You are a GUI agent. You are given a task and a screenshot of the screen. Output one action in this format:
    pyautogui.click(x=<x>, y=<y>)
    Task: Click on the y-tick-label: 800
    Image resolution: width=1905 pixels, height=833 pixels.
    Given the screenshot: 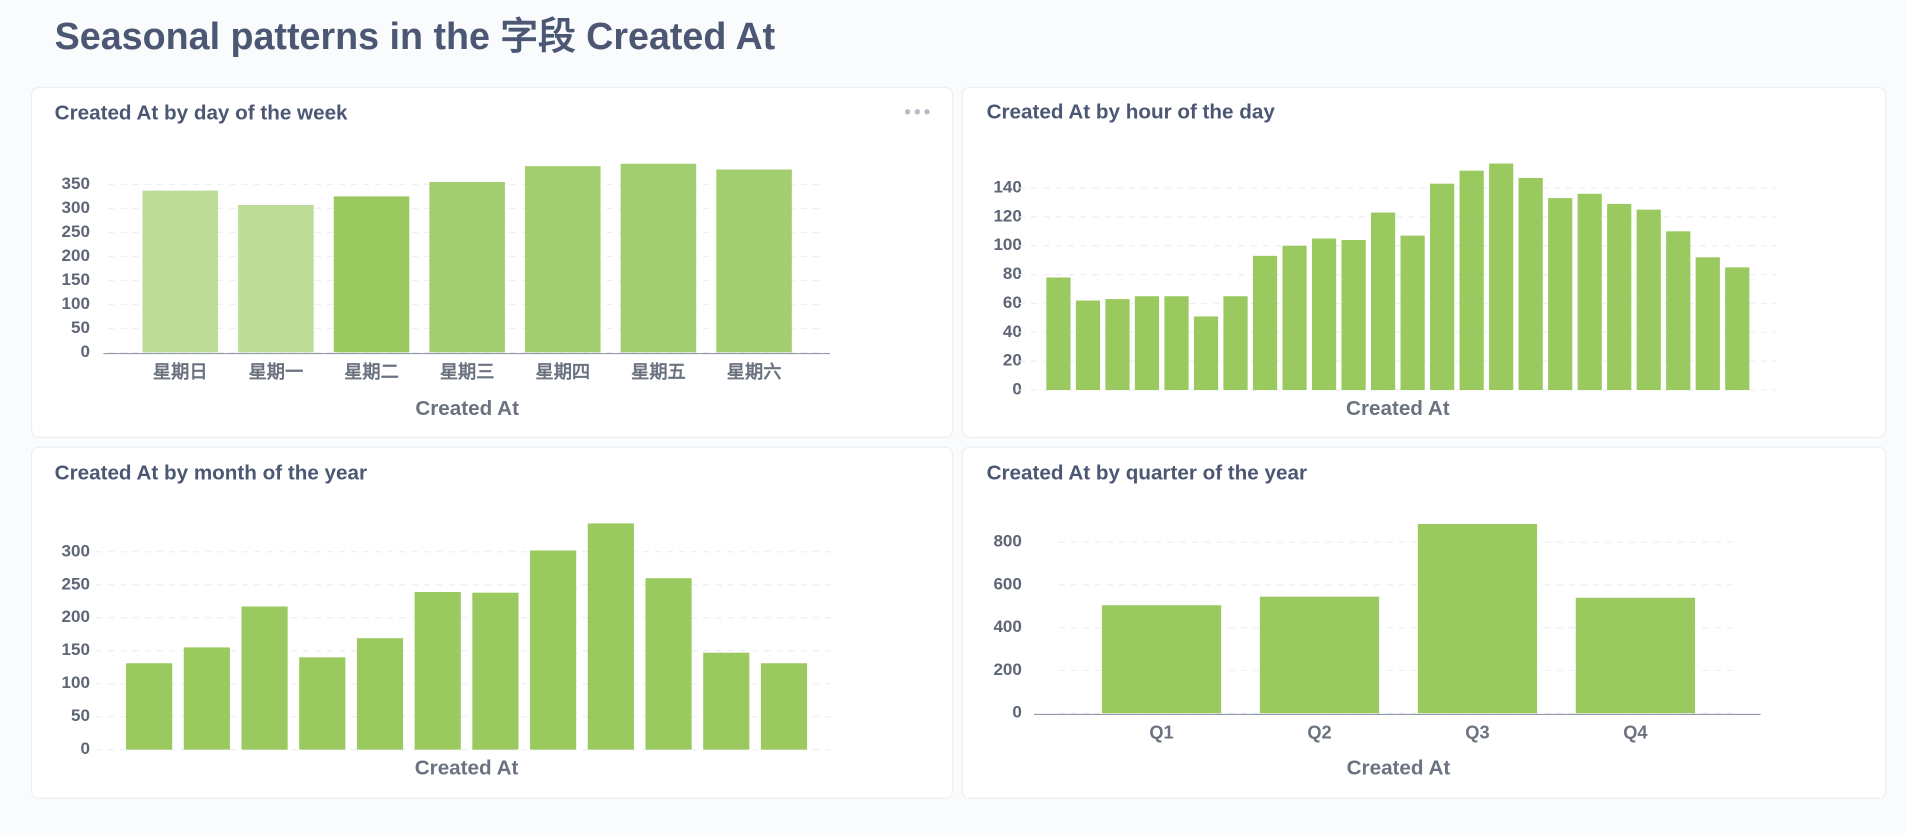 What is the action you would take?
    pyautogui.click(x=1007, y=541)
    